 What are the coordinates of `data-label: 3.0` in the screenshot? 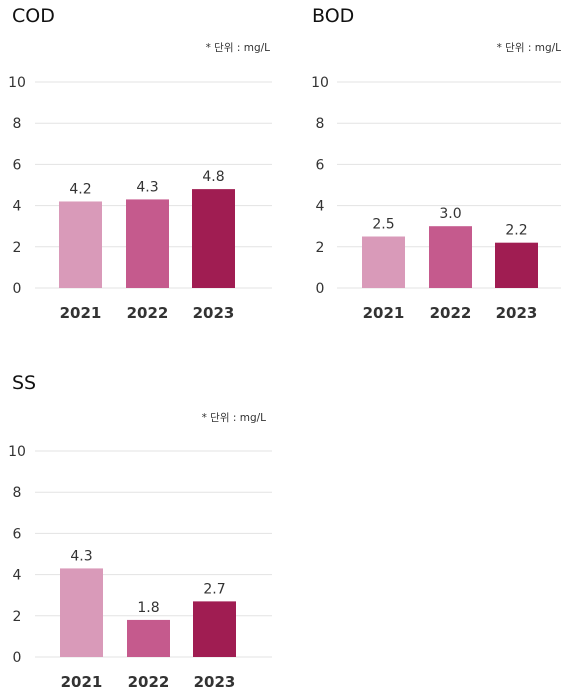 It's located at (450, 214).